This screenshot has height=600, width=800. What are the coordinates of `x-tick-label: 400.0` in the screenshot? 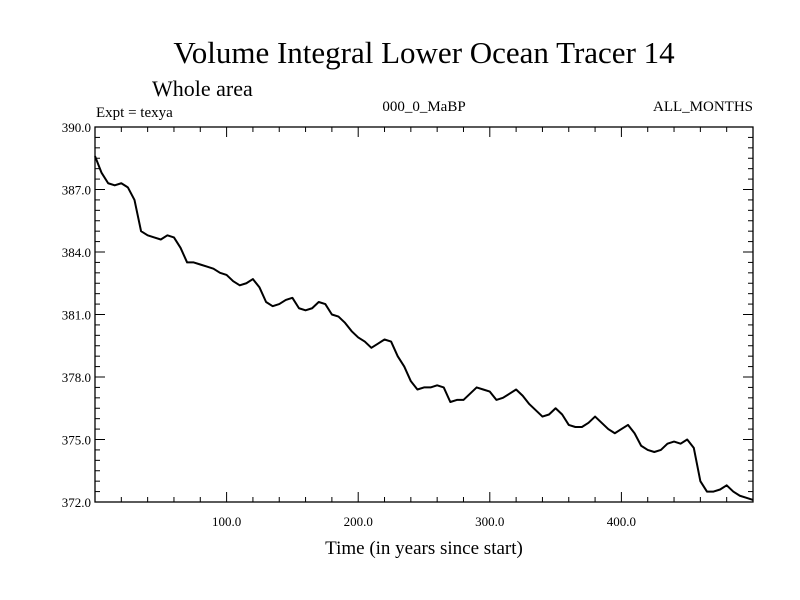 It's located at (621, 521).